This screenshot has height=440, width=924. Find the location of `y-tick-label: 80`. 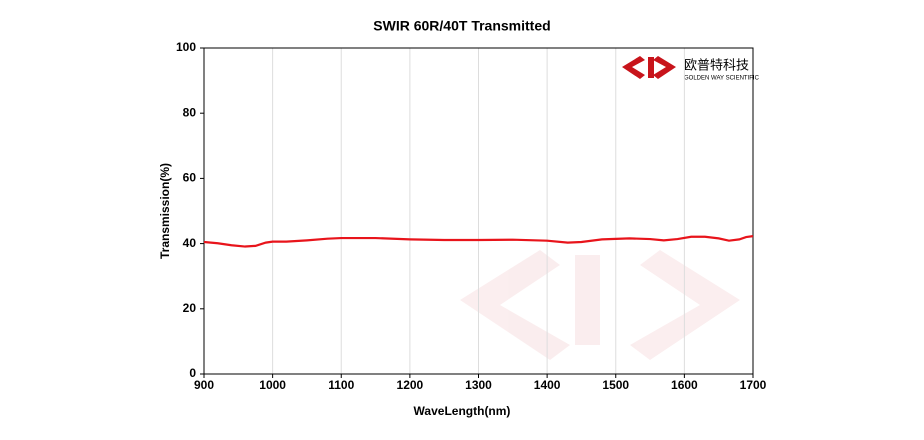

y-tick-label: 80 is located at coordinates (190, 112).